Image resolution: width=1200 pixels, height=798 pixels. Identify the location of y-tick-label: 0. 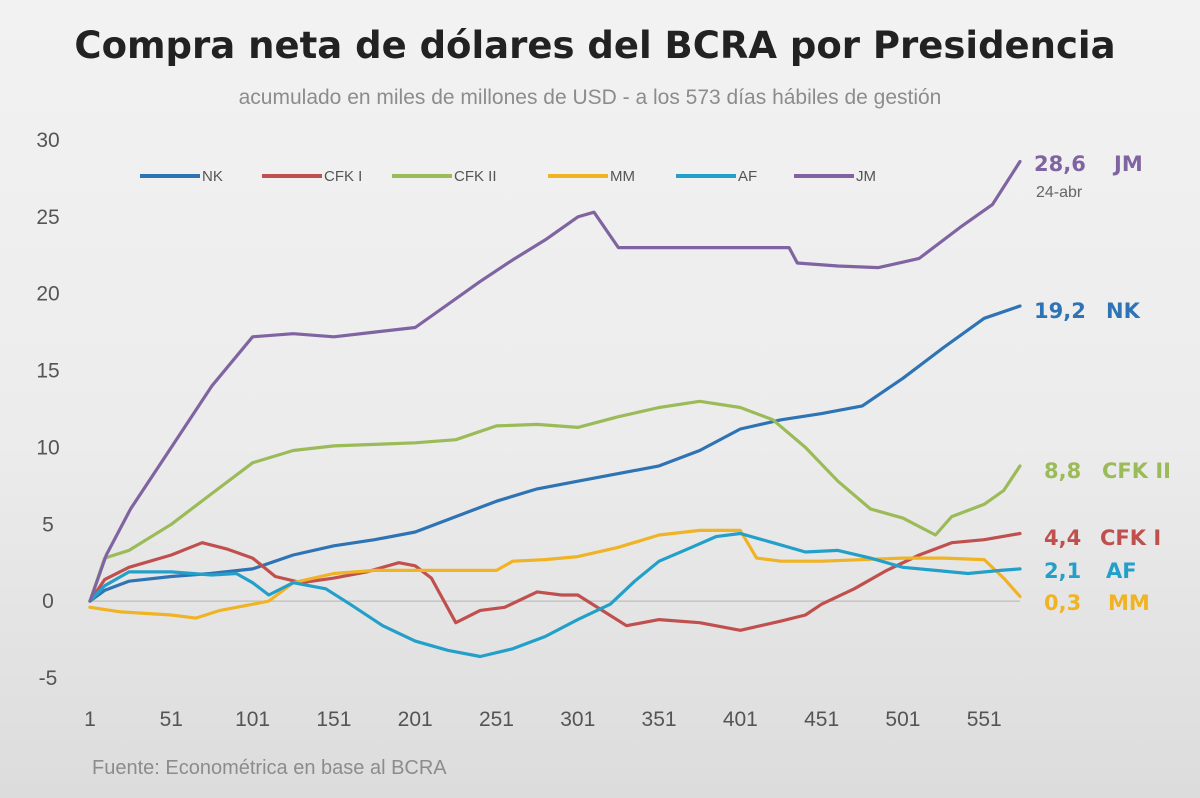
(48, 601).